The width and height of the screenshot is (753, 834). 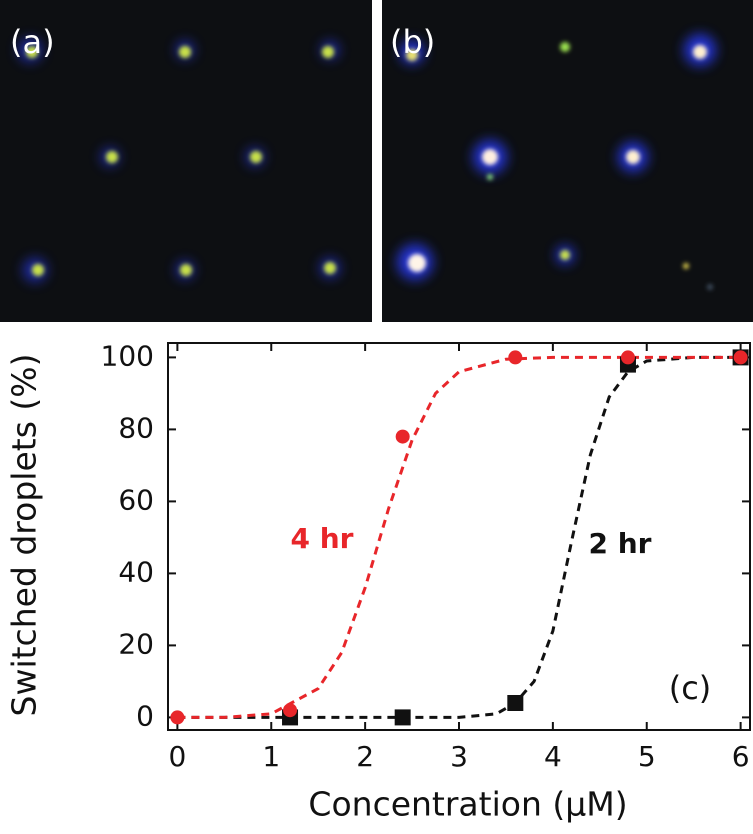 I want to click on y-tick-label: 60, so click(x=136, y=499).